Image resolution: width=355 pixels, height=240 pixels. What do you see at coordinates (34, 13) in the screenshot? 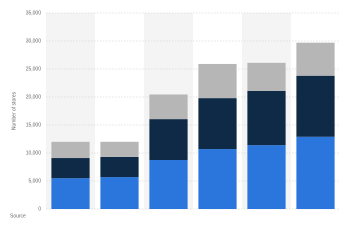
I see `y-tick-label: 35,000` at bounding box center [34, 13].